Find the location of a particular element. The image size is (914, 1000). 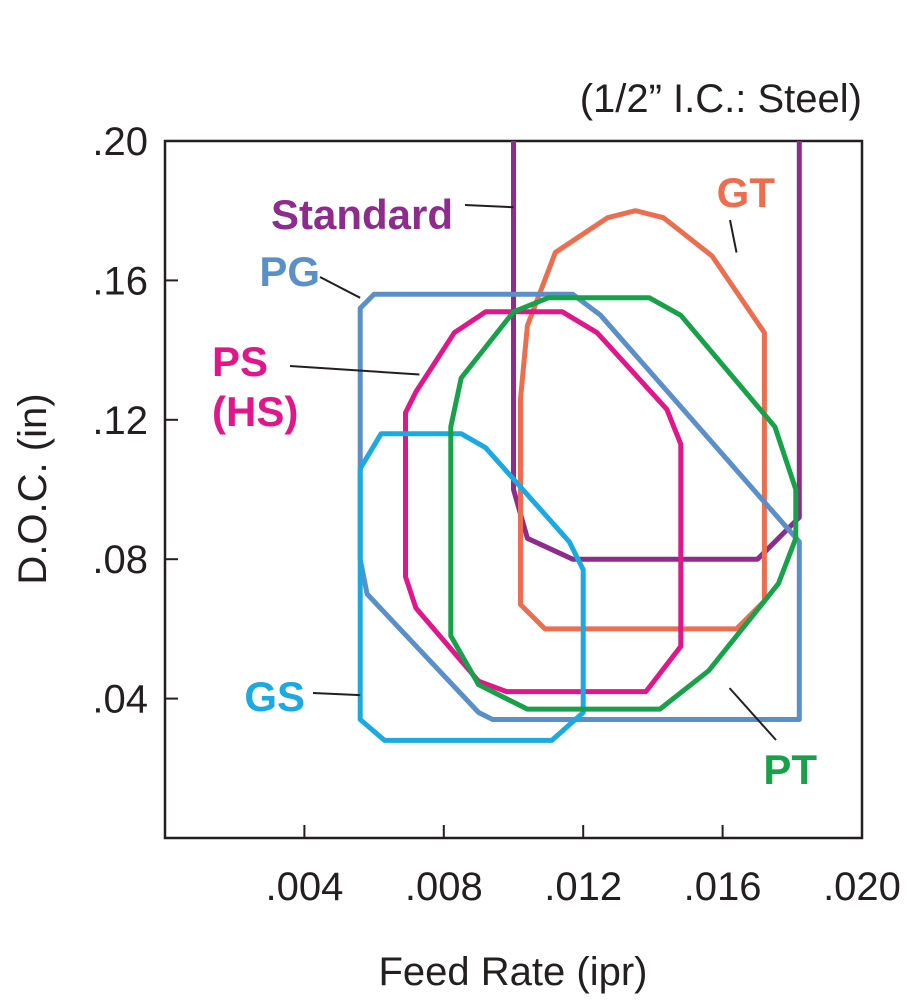

label-pt: PT is located at coordinates (790, 769).